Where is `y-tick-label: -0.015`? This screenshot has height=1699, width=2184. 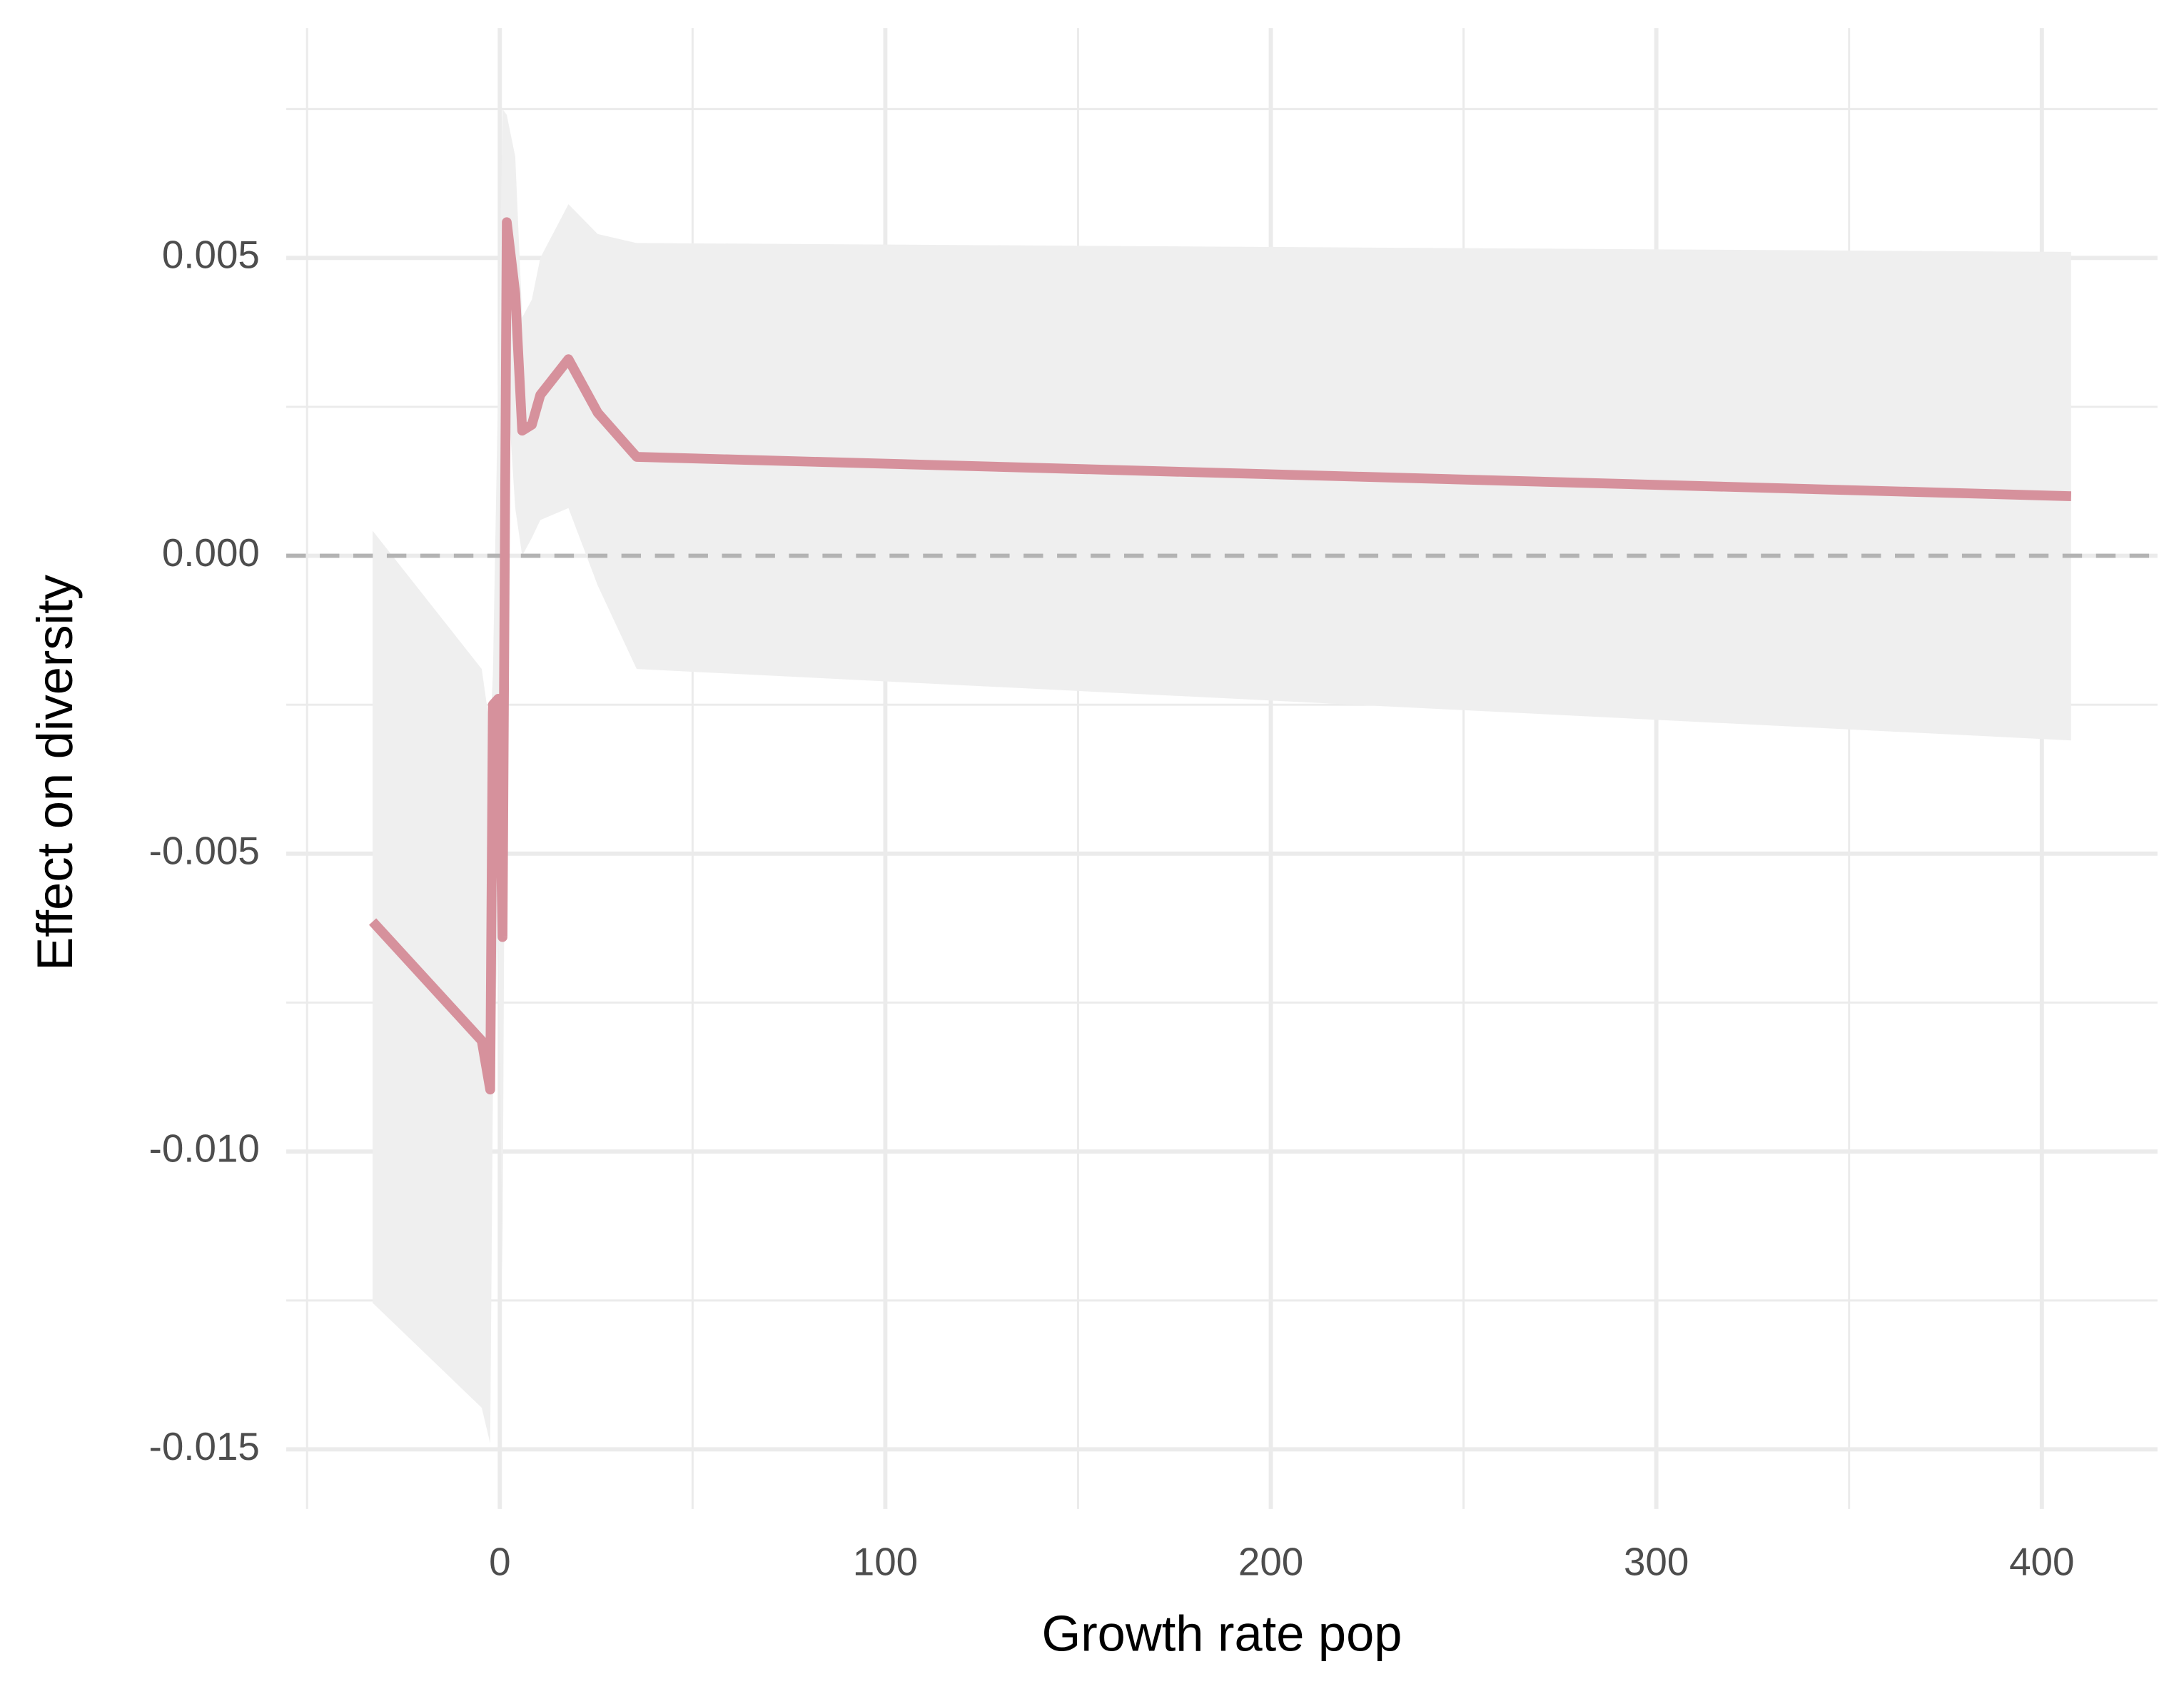 y-tick-label: -0.015 is located at coordinates (204, 1446).